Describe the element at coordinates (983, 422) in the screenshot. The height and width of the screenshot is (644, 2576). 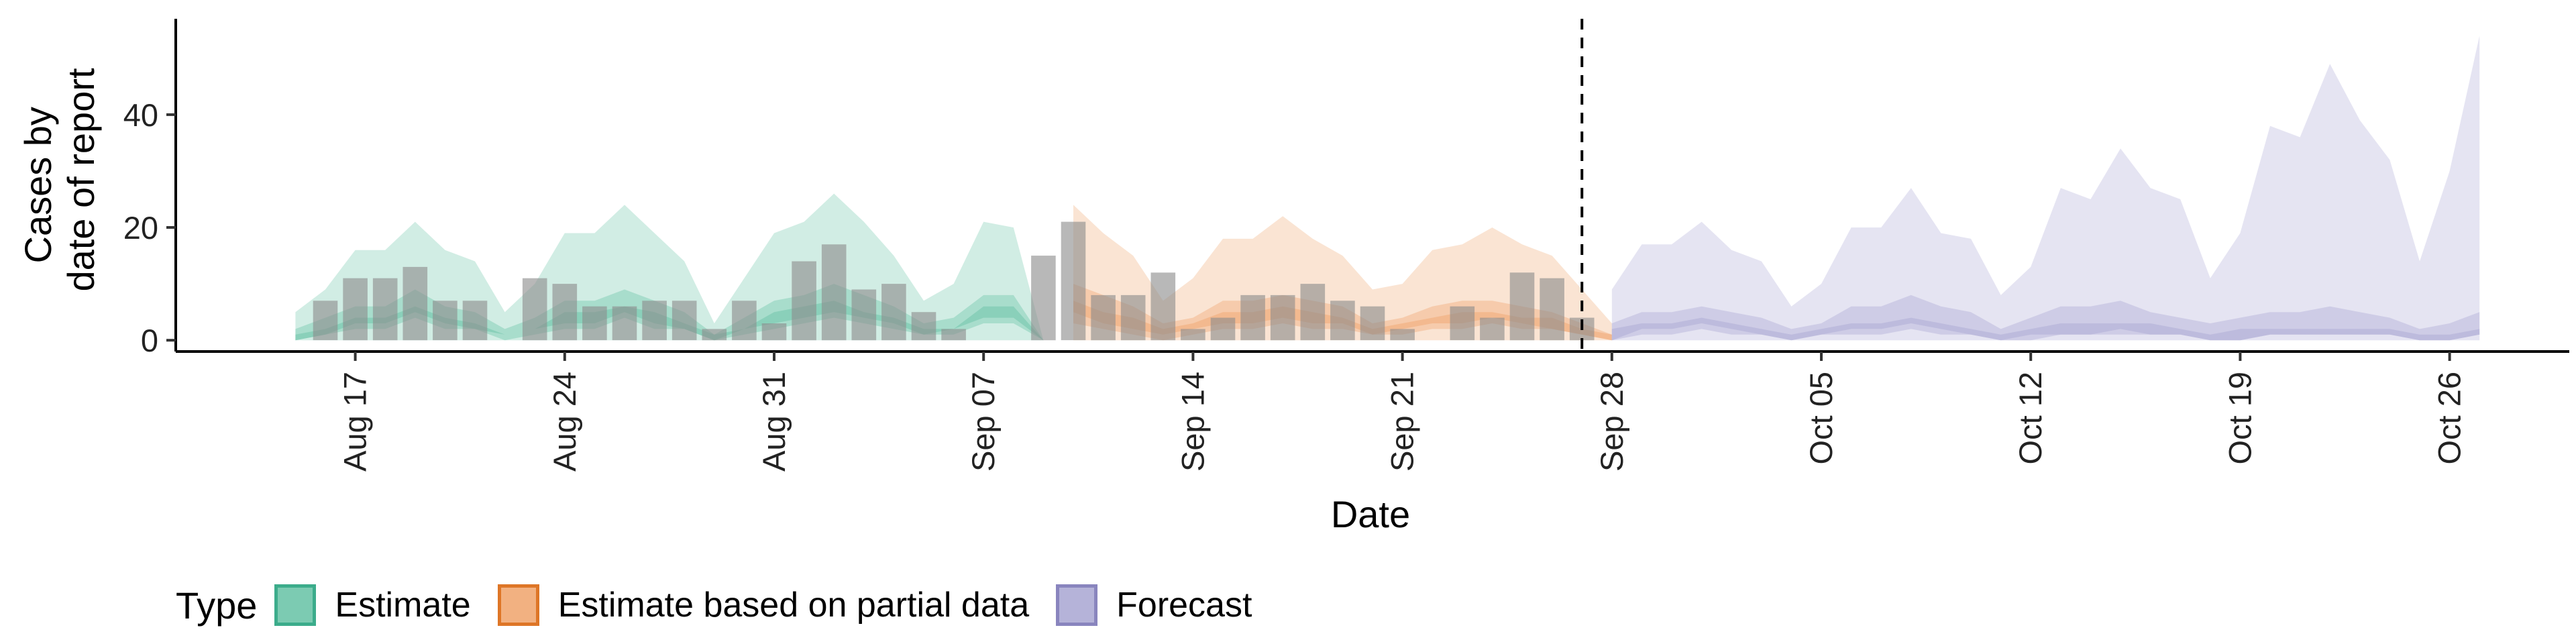
I see `x-tick-label: Sep 07` at that location.